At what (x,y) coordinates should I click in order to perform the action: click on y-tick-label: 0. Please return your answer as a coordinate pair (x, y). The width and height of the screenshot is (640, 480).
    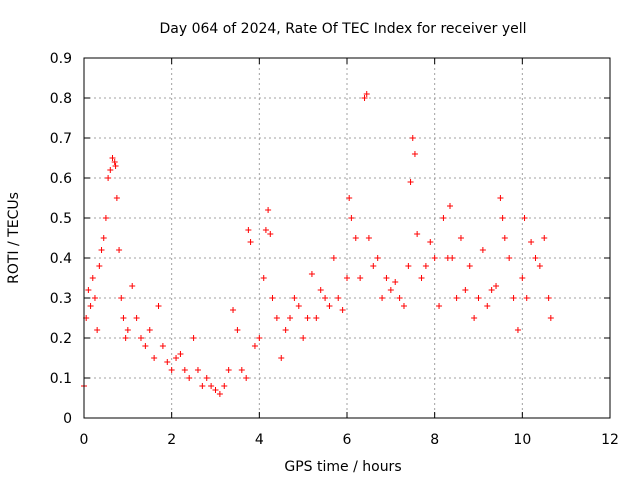
    Looking at the image, I should click on (67, 419).